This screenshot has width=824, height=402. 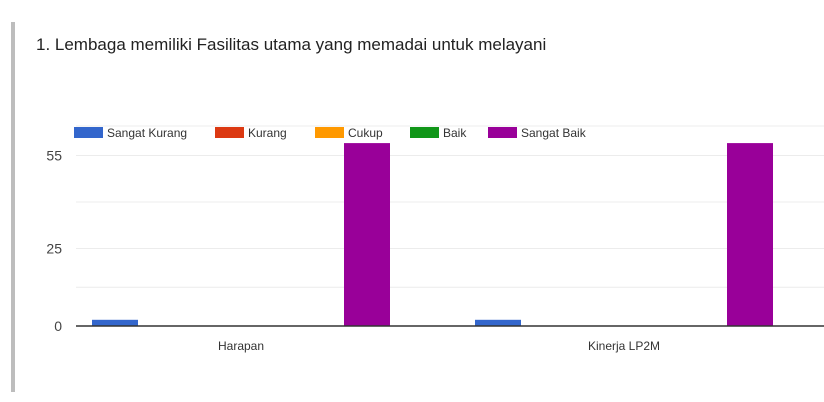 I want to click on y-tick-label: 0, so click(x=58, y=326).